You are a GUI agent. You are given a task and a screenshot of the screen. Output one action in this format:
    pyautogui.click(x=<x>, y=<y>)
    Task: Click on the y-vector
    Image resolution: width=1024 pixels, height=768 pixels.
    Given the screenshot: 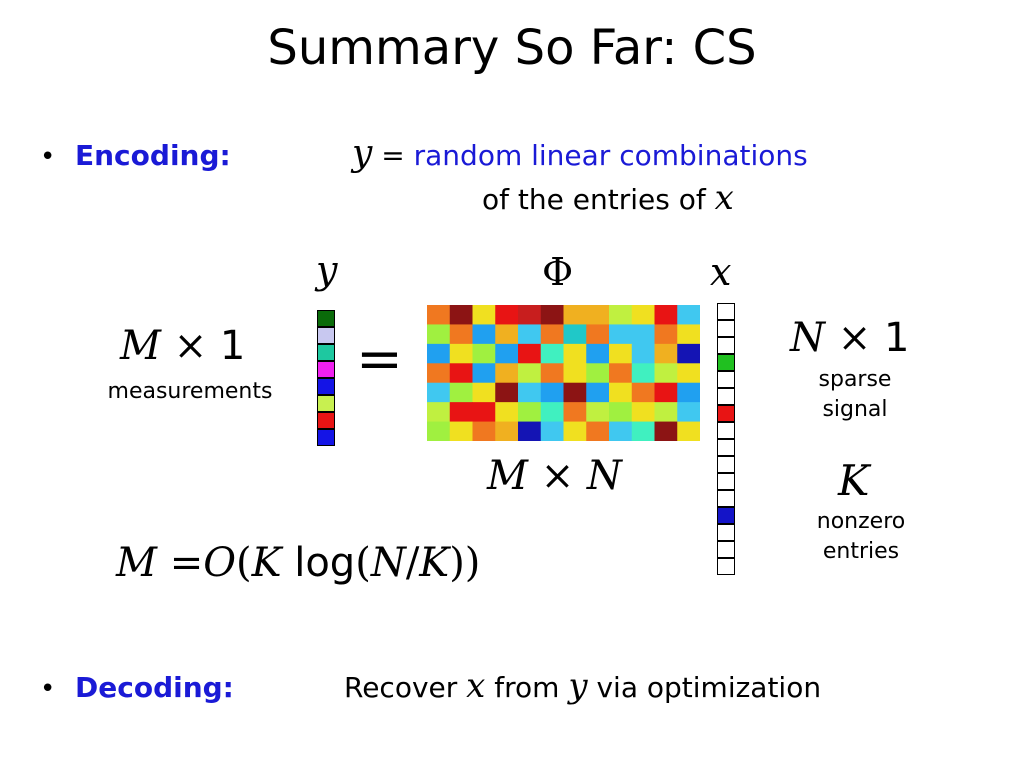 What is the action you would take?
    pyautogui.click(x=326, y=378)
    